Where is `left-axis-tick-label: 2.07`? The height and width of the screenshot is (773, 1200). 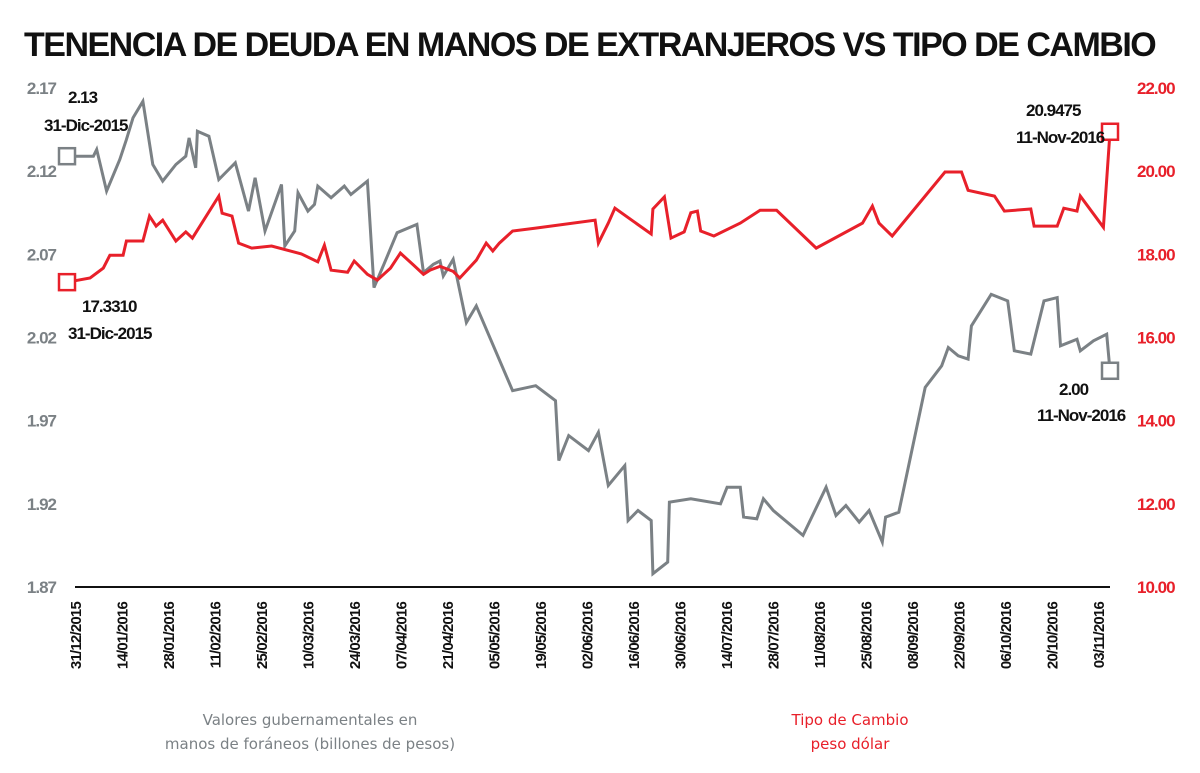 left-axis-tick-label: 2.07 is located at coordinates (42, 254).